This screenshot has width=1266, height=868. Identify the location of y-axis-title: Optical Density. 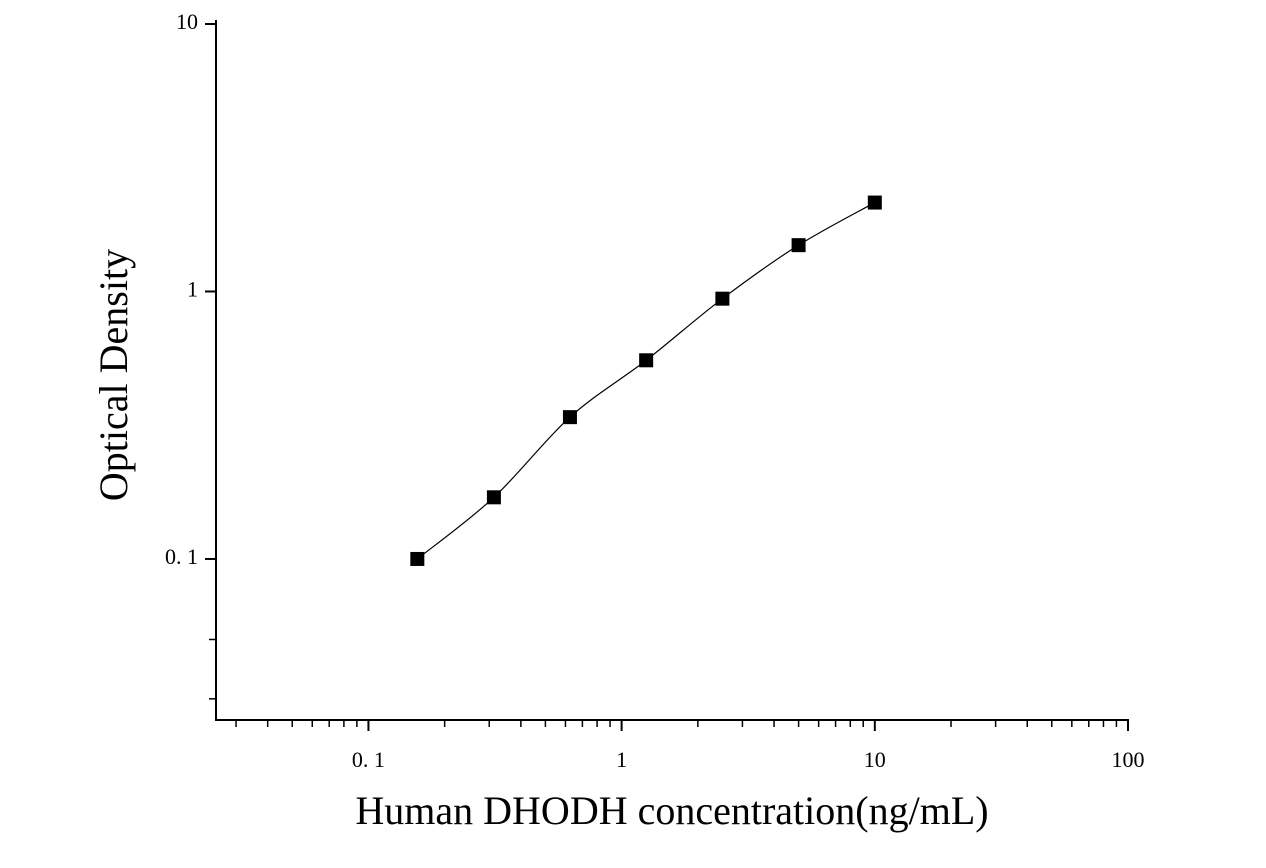
(113, 375).